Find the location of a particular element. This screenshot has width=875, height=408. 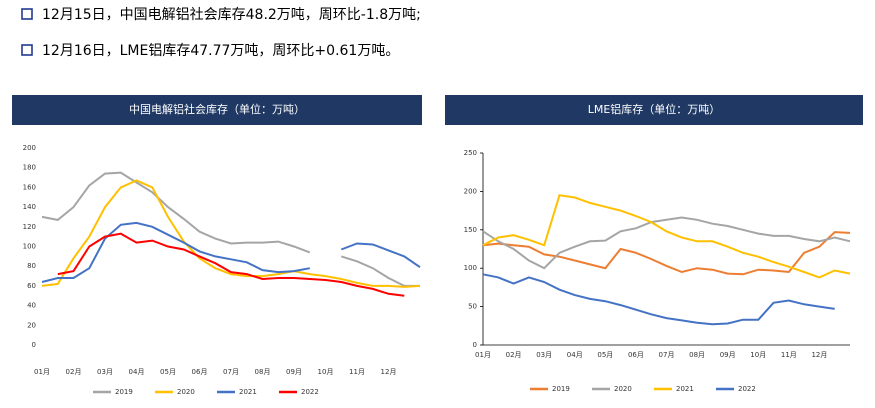

y-tick-label: 250 is located at coordinates (470, 153).